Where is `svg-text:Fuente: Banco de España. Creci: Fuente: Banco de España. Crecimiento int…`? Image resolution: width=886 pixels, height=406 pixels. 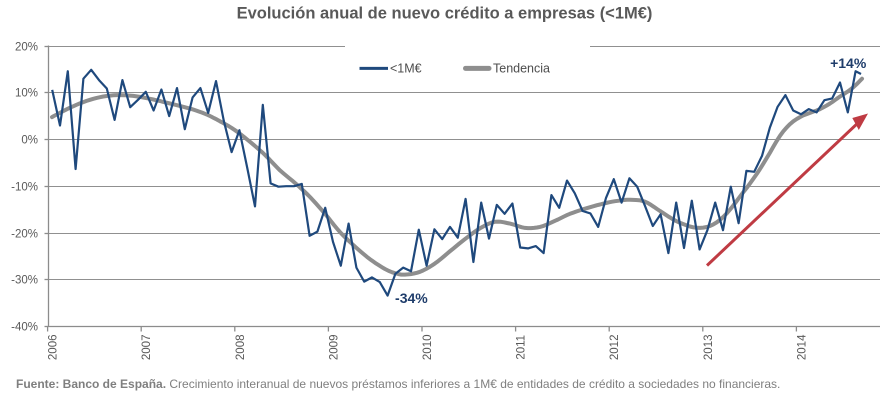 svg-text:Fuente: Banco de España. Creci: Fuente: Banco de España. Crecimiento int… is located at coordinates (398, 384).